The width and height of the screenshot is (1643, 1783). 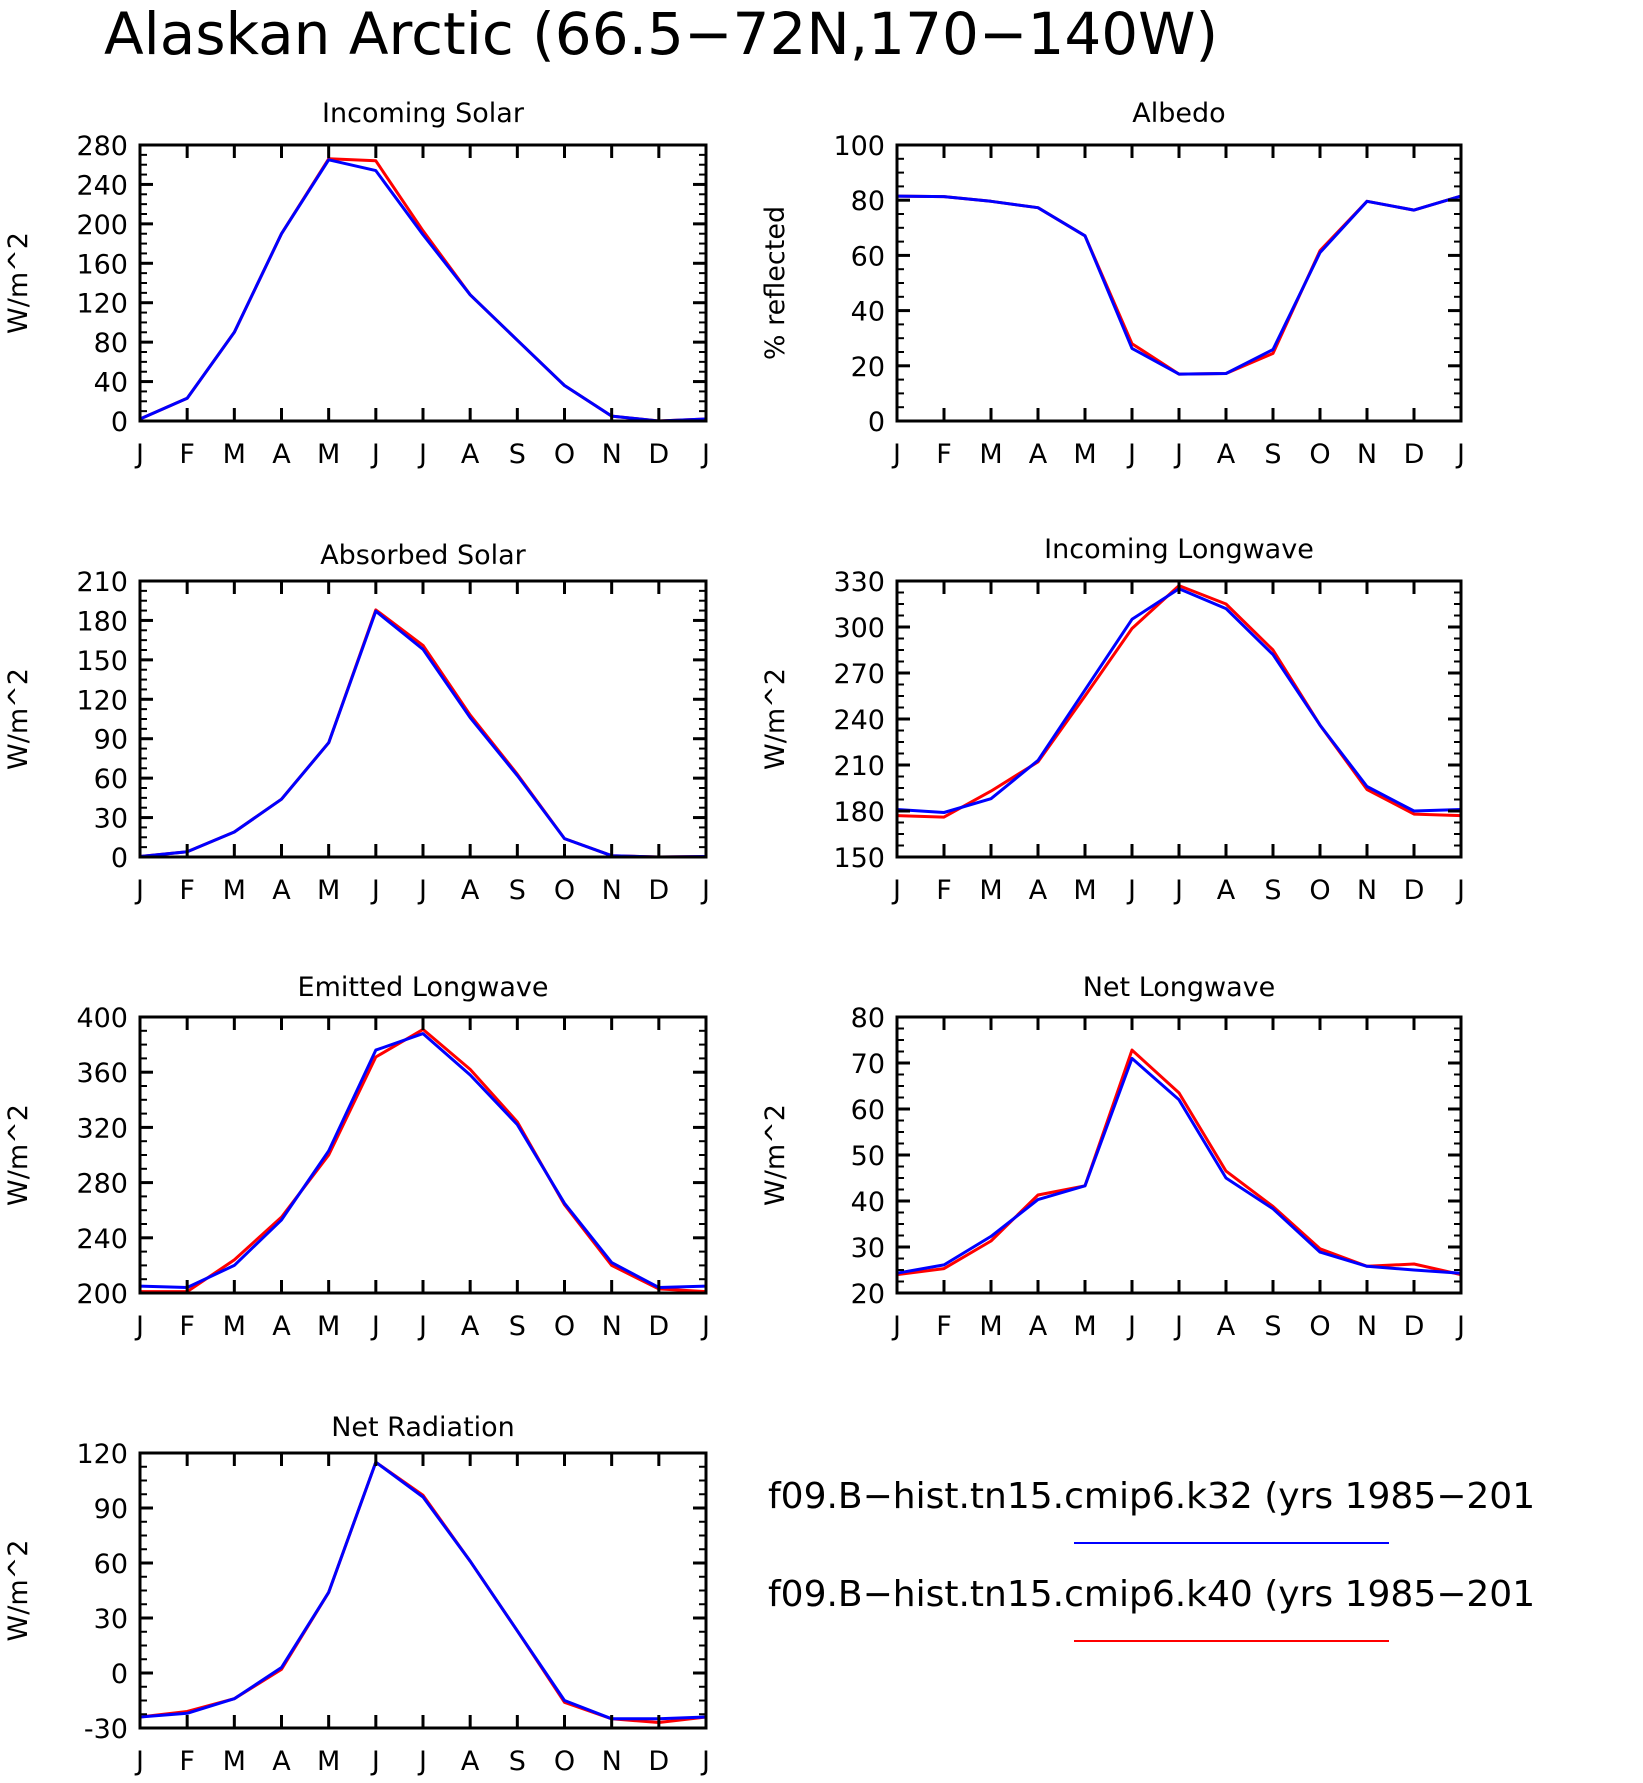 I want to click on series-line-absorbed-solar-k40, so click(x=423, y=733).